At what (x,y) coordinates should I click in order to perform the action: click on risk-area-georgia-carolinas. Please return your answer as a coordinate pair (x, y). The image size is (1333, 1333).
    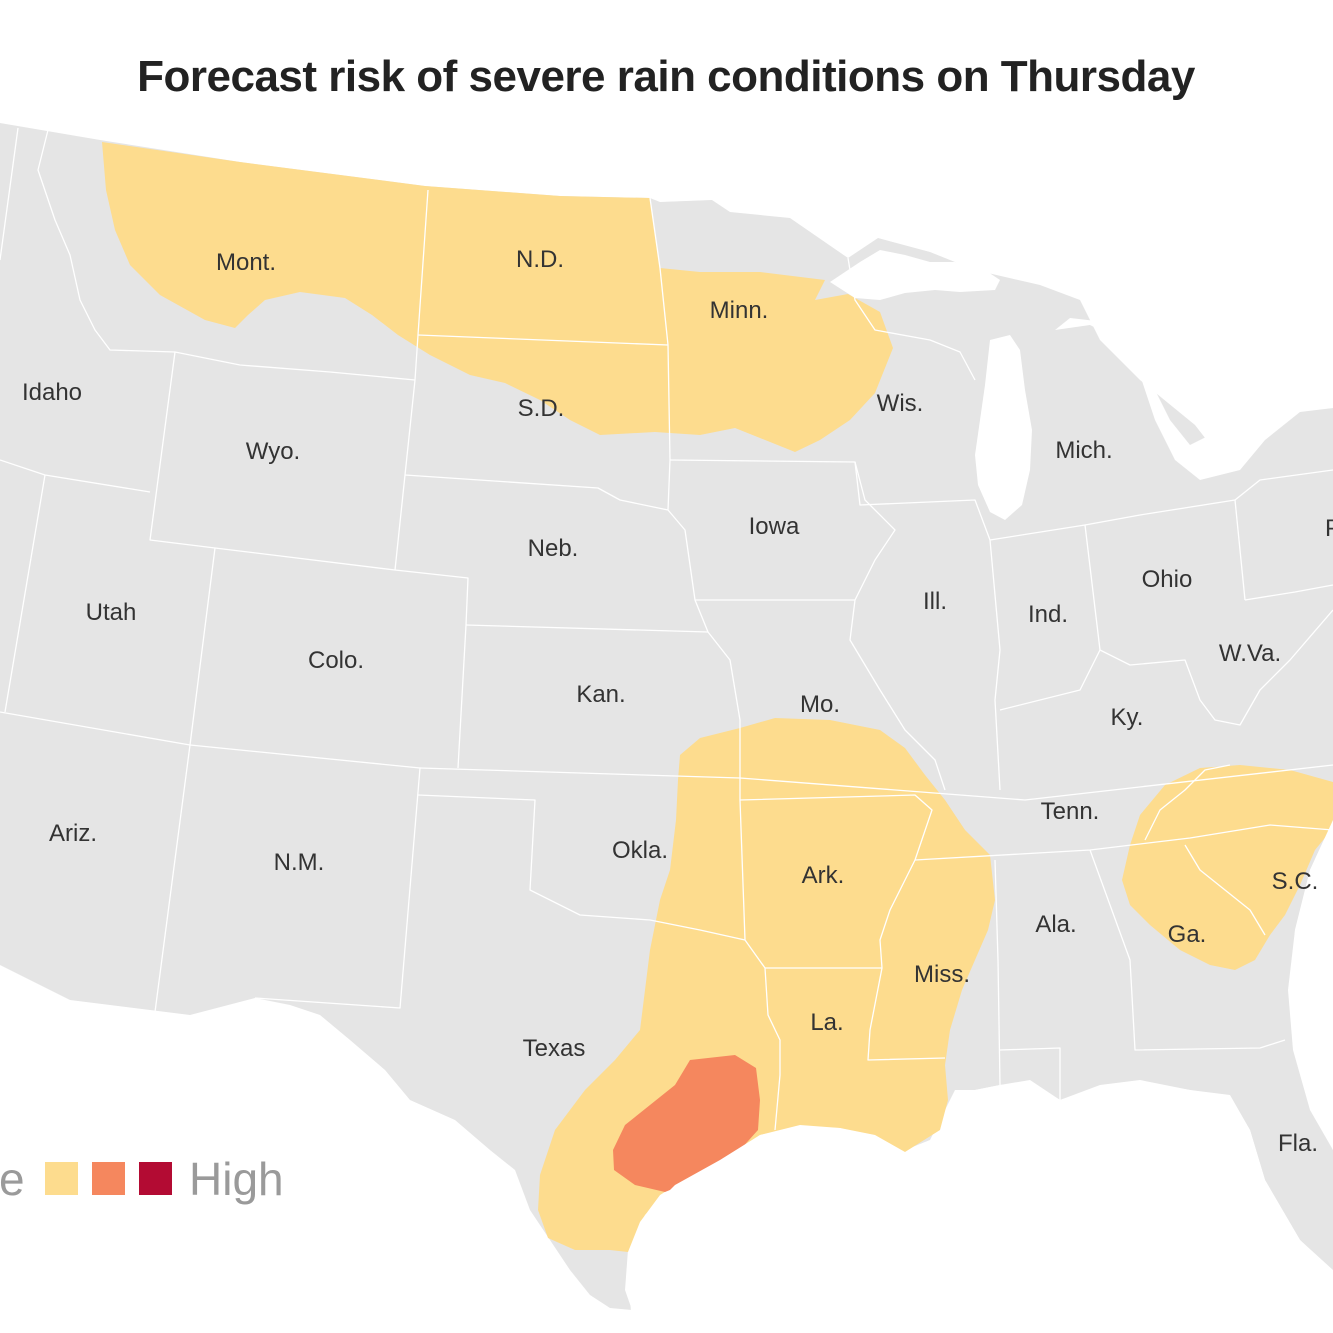
    Looking at the image, I should click on (1227, 867).